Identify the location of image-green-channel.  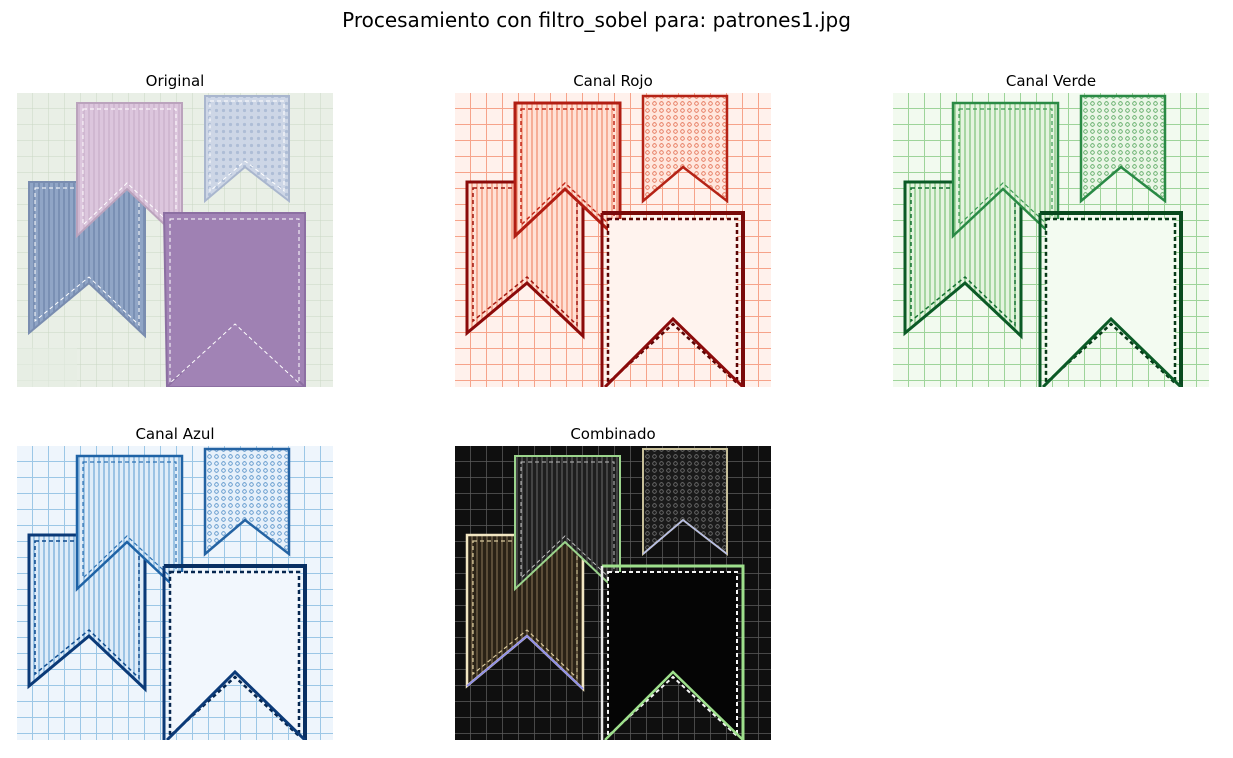
(1051, 240).